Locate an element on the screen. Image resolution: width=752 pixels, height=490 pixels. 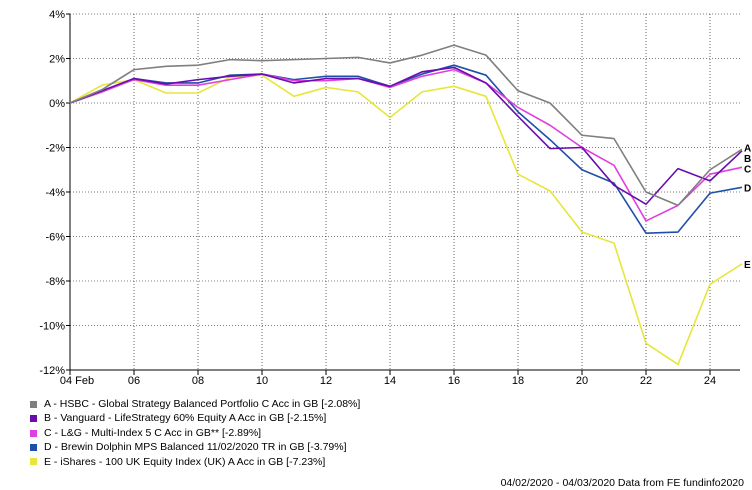
end-label-c: C is located at coordinates (747, 169).